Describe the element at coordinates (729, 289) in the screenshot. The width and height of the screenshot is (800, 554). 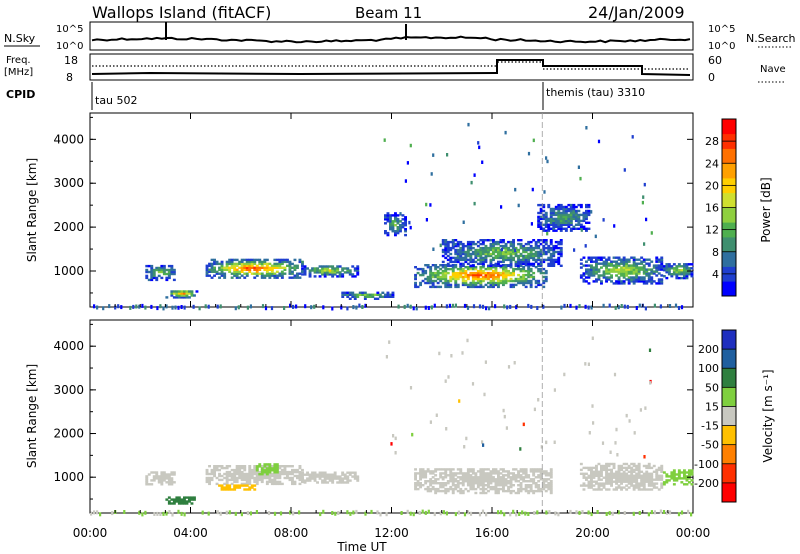
I see `colorbar-swatch` at that location.